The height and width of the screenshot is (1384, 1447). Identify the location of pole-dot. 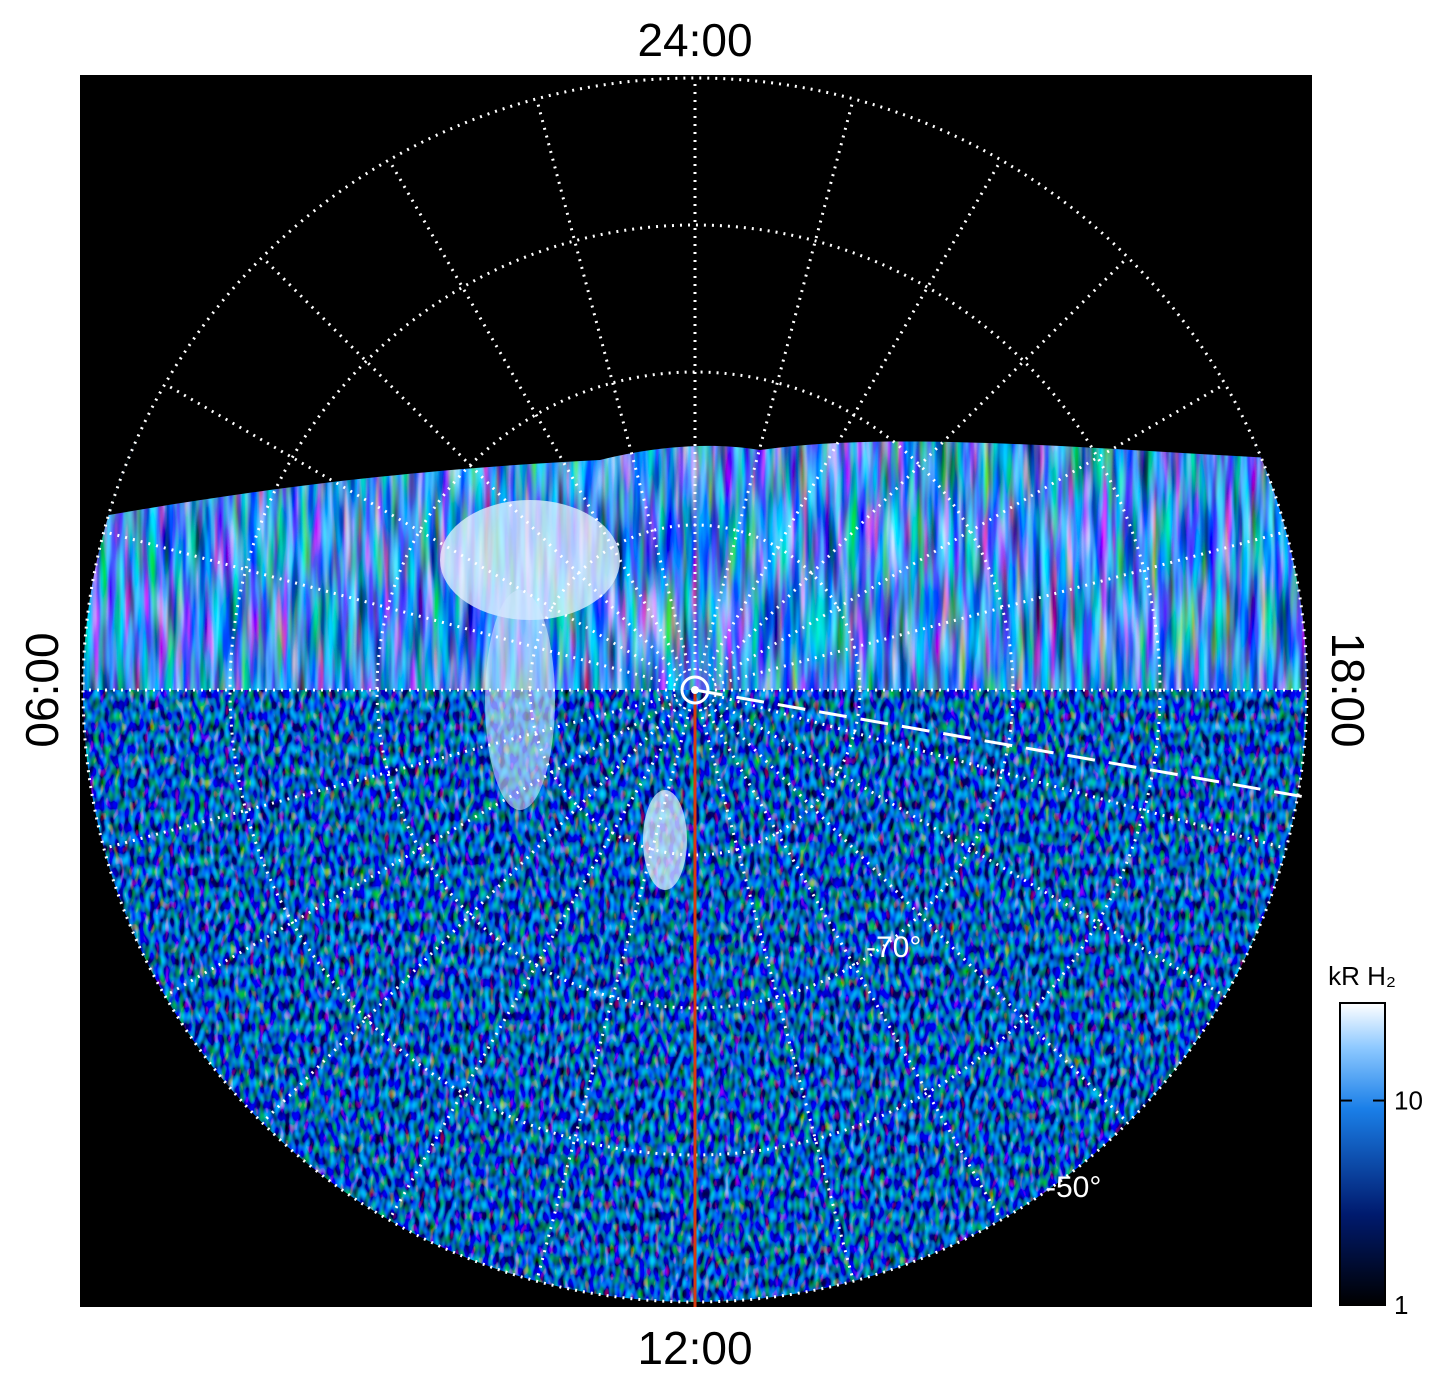
(695, 690).